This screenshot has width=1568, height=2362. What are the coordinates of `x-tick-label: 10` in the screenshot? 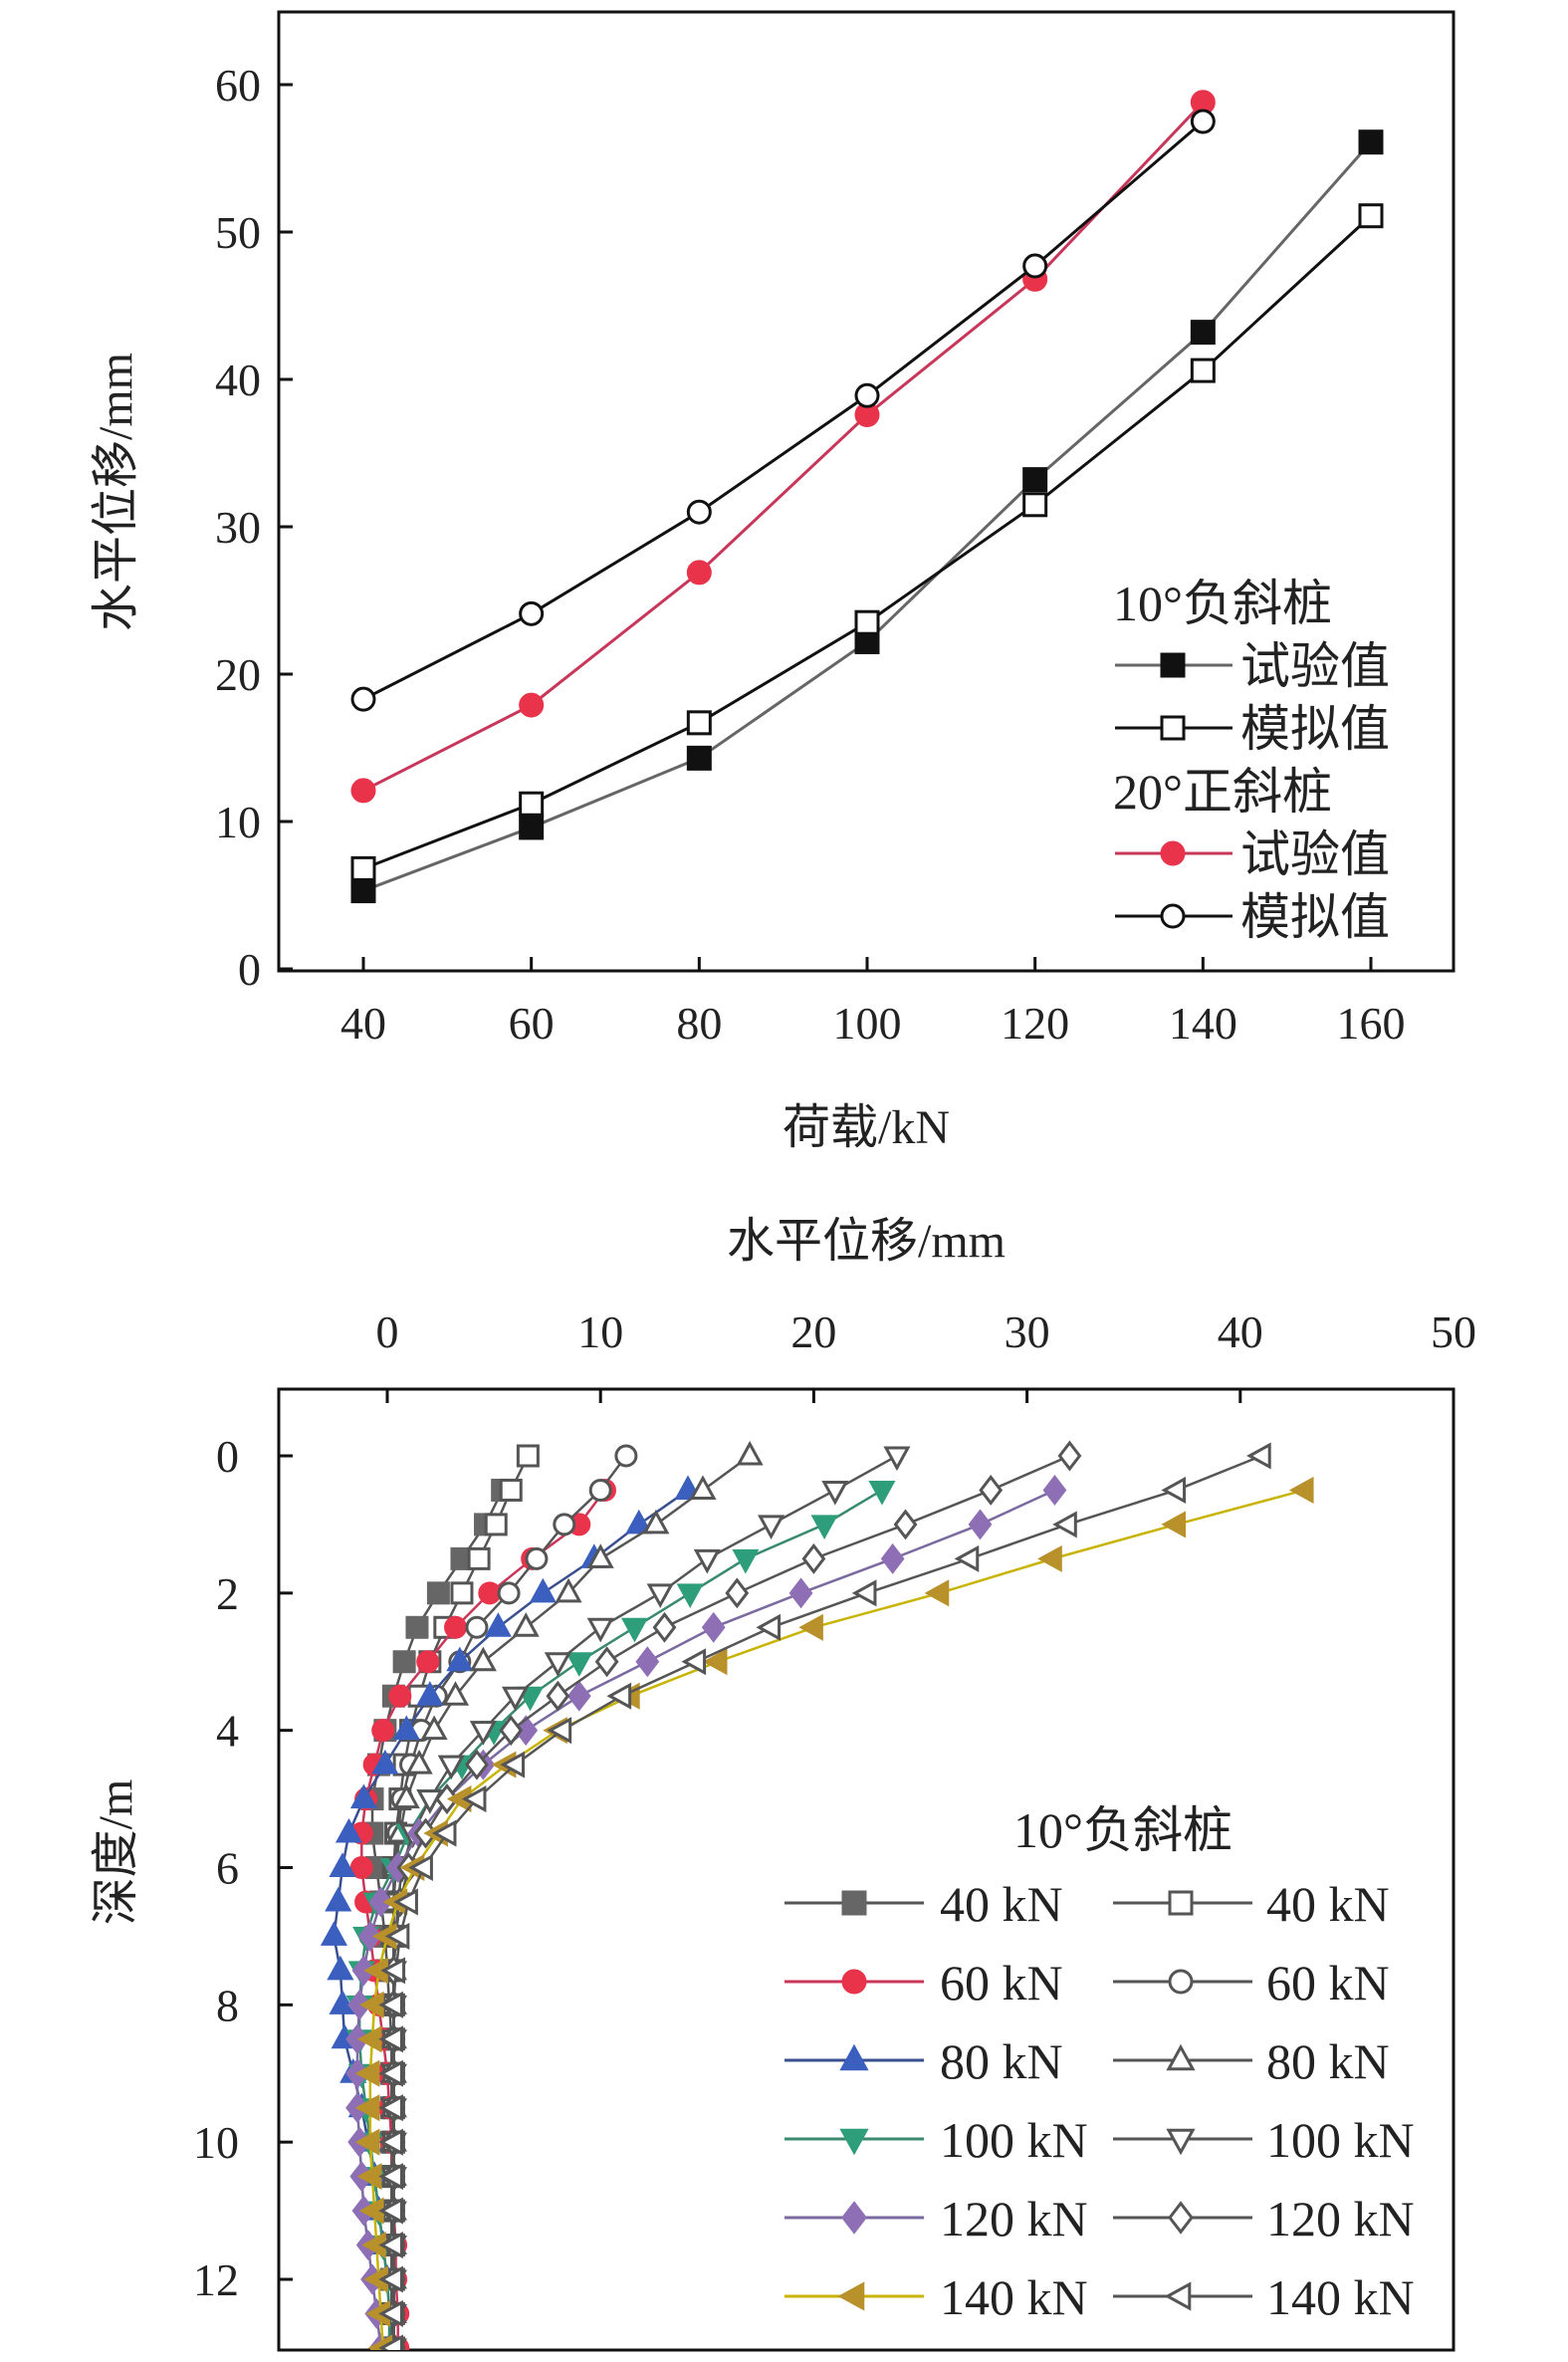 It's located at (600, 1331).